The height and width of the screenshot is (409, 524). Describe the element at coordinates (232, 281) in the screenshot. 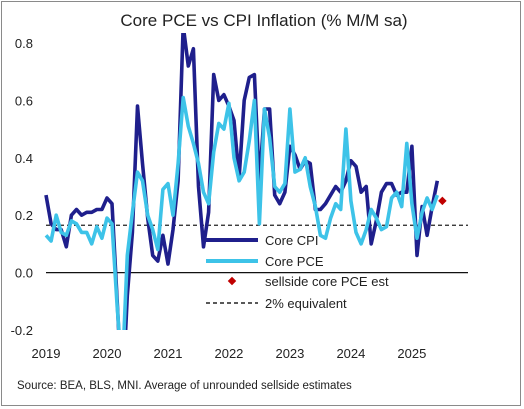

I see `legend-swatch-sellside` at that location.